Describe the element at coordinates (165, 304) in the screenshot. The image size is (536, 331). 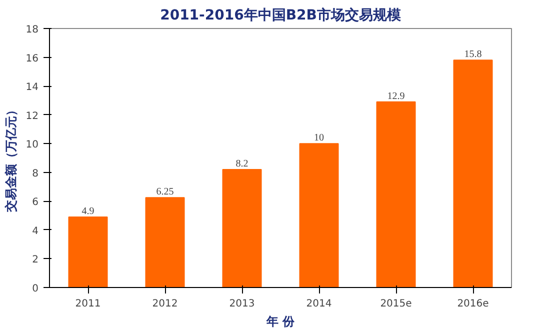
I see `x-tick-label: 2012` at that location.